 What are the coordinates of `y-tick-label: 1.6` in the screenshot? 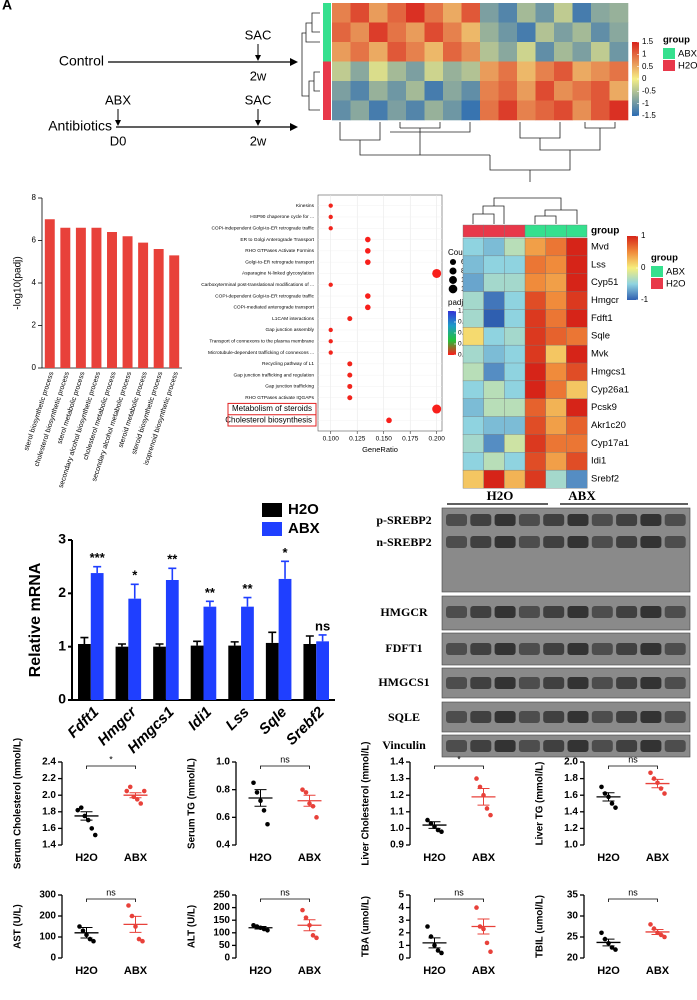 It's located at (49, 828).